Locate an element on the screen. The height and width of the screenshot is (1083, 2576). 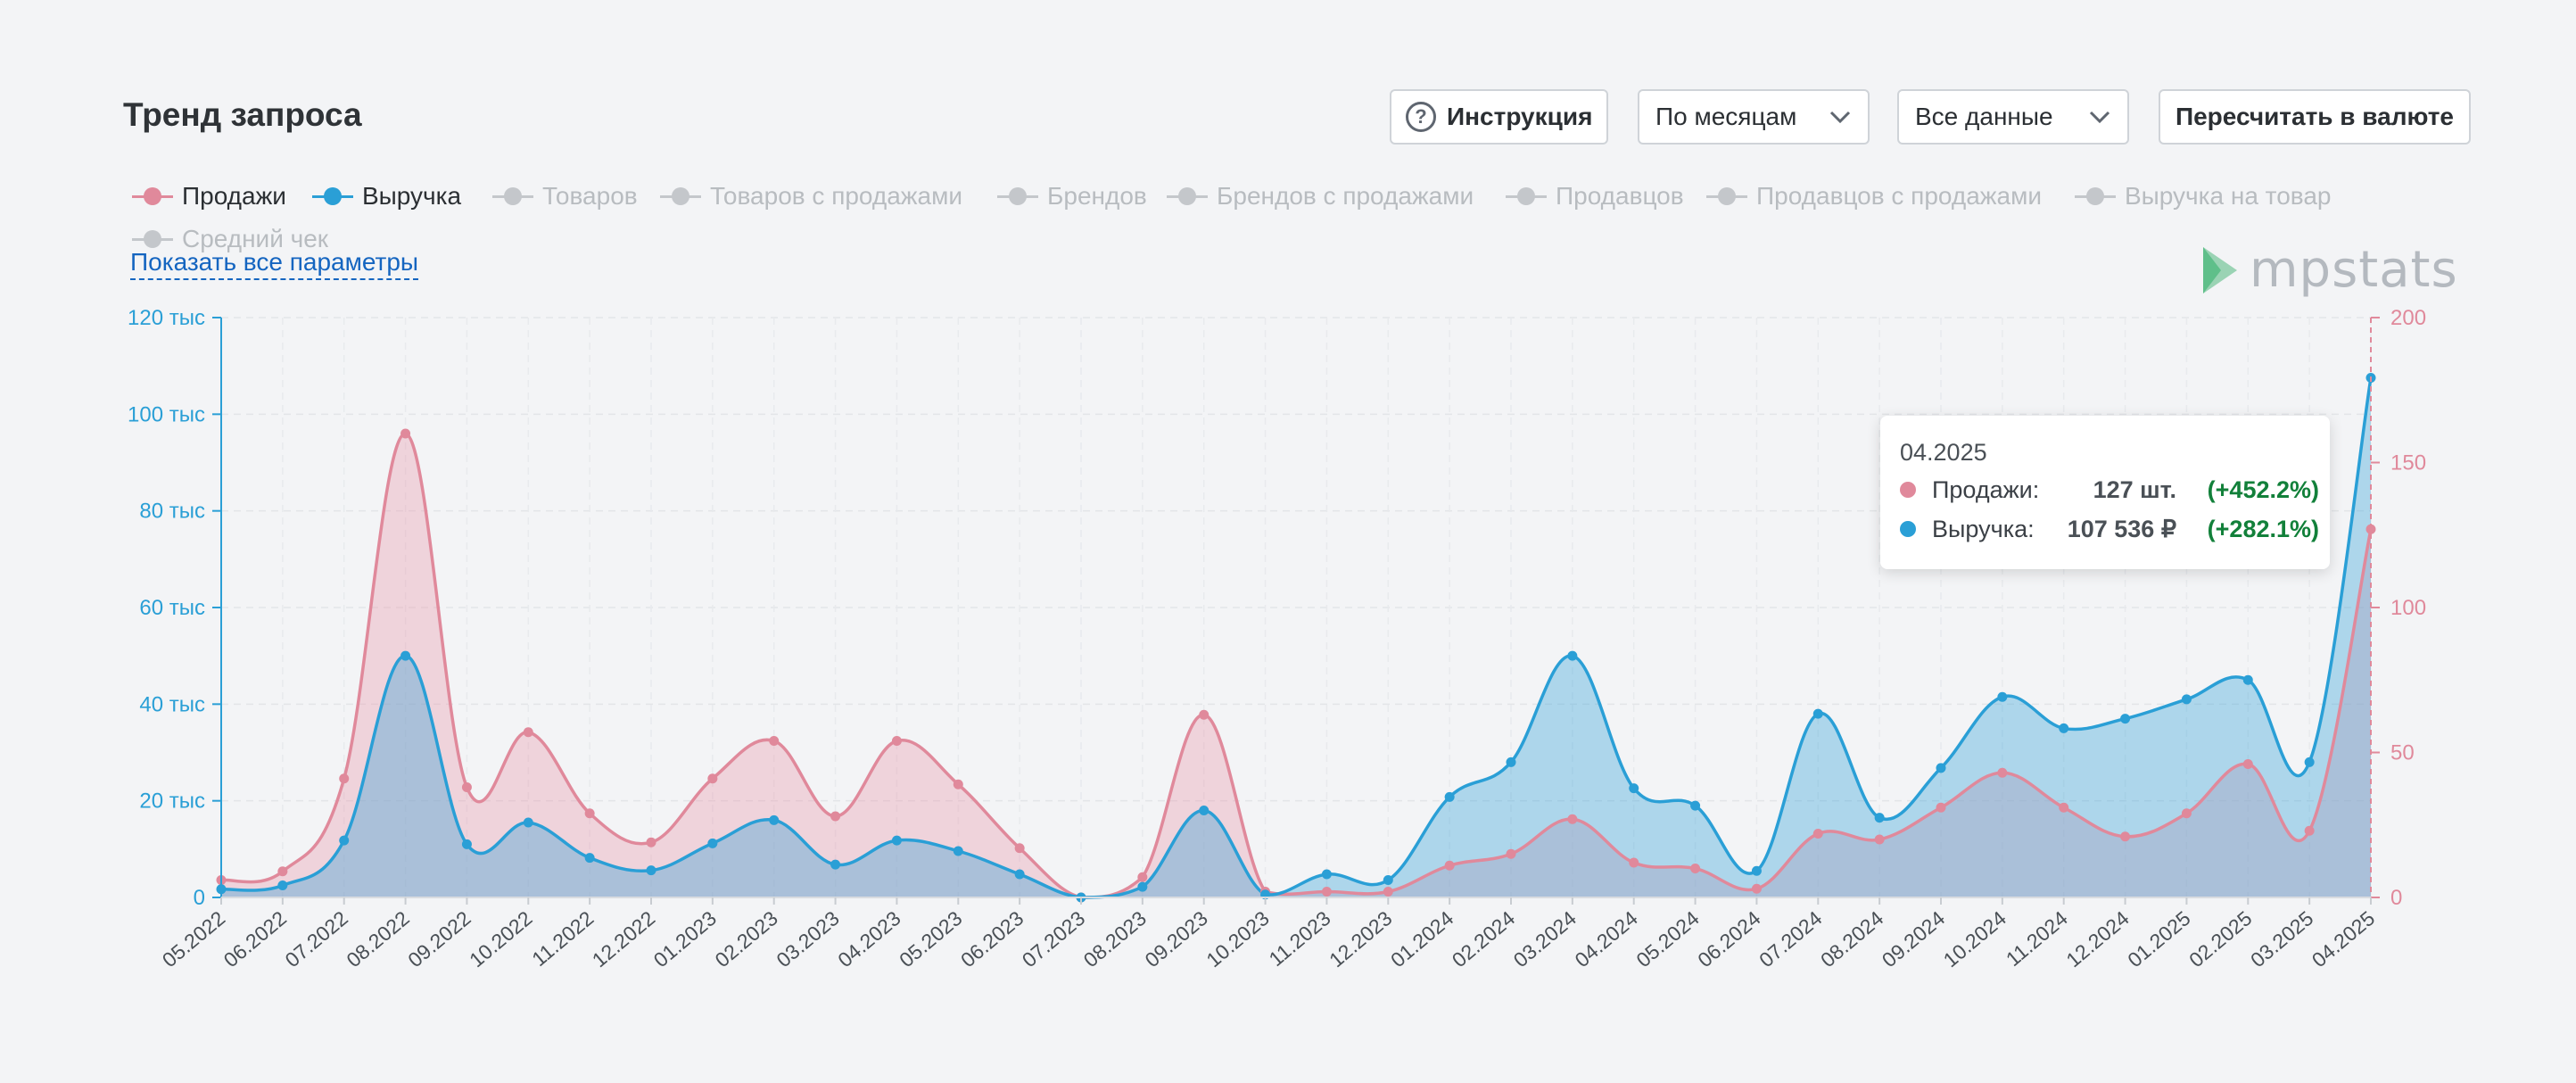
legend-item-revenue: Выручка is located at coordinates (387, 196).